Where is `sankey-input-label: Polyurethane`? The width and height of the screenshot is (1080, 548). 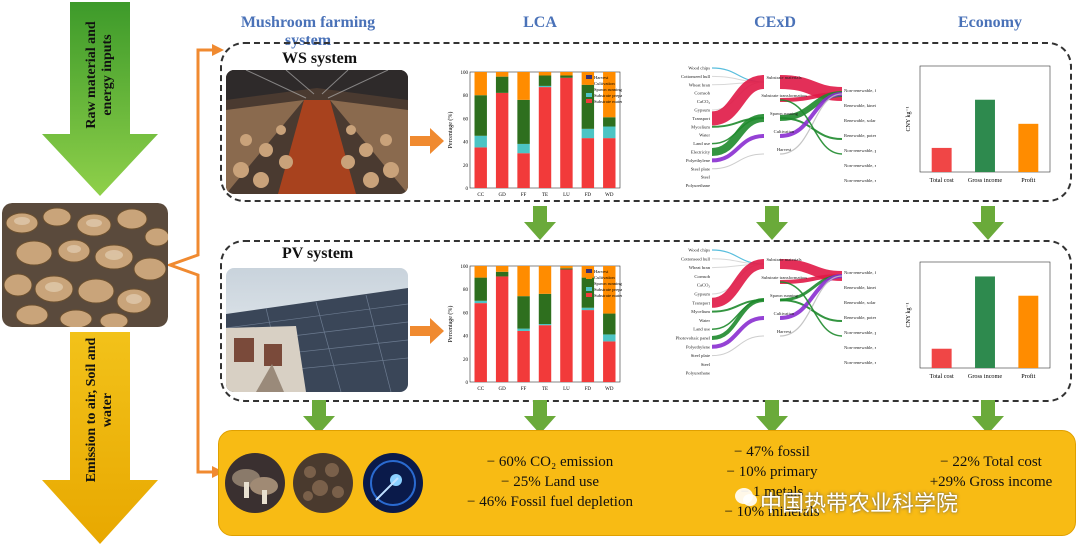
sankey-input-label: Polyurethane is located at coordinates (698, 373).